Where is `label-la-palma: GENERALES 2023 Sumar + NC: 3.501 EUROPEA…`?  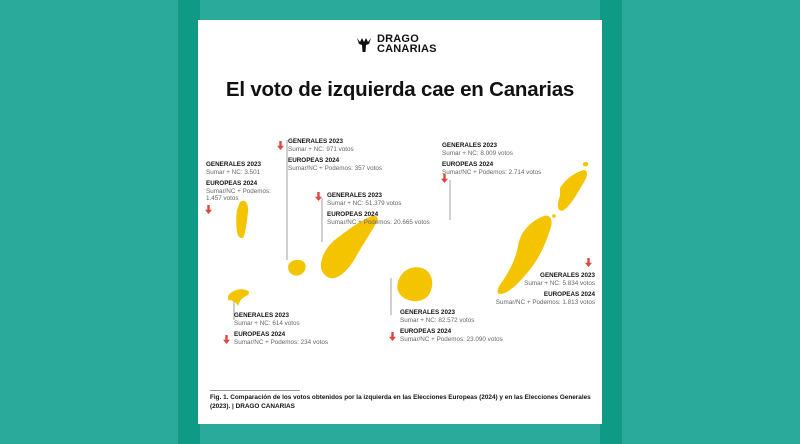 label-la-palma: GENERALES 2023 Sumar + NC: 3.501 EUROPEA… is located at coordinates (238, 182).